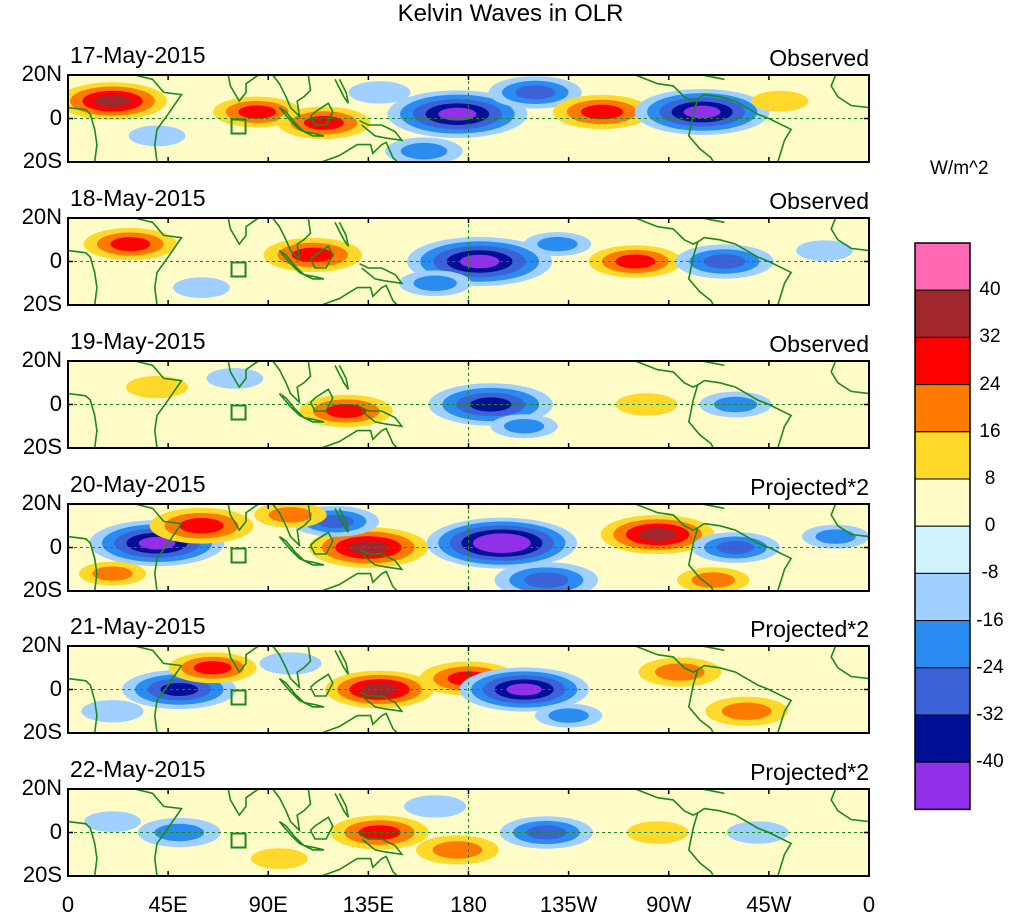 Image resolution: width=1021 pixels, height=920 pixels. What do you see at coordinates (990, 384) in the screenshot?
I see `colorbar-level-label: 24` at bounding box center [990, 384].